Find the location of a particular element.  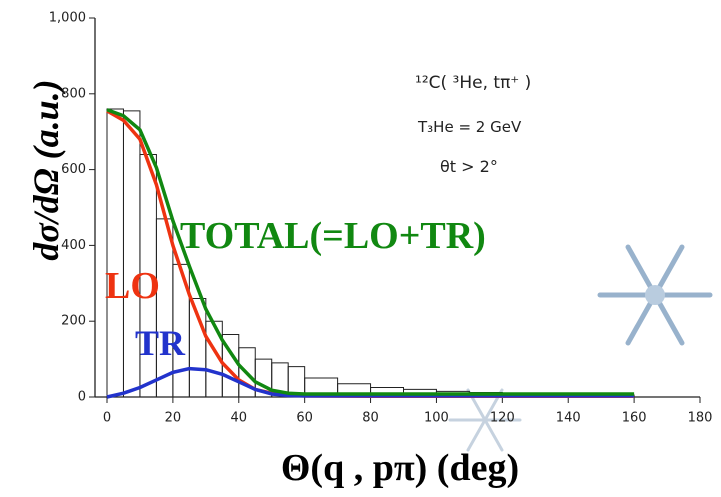

line is located at coordinates (370, 382).